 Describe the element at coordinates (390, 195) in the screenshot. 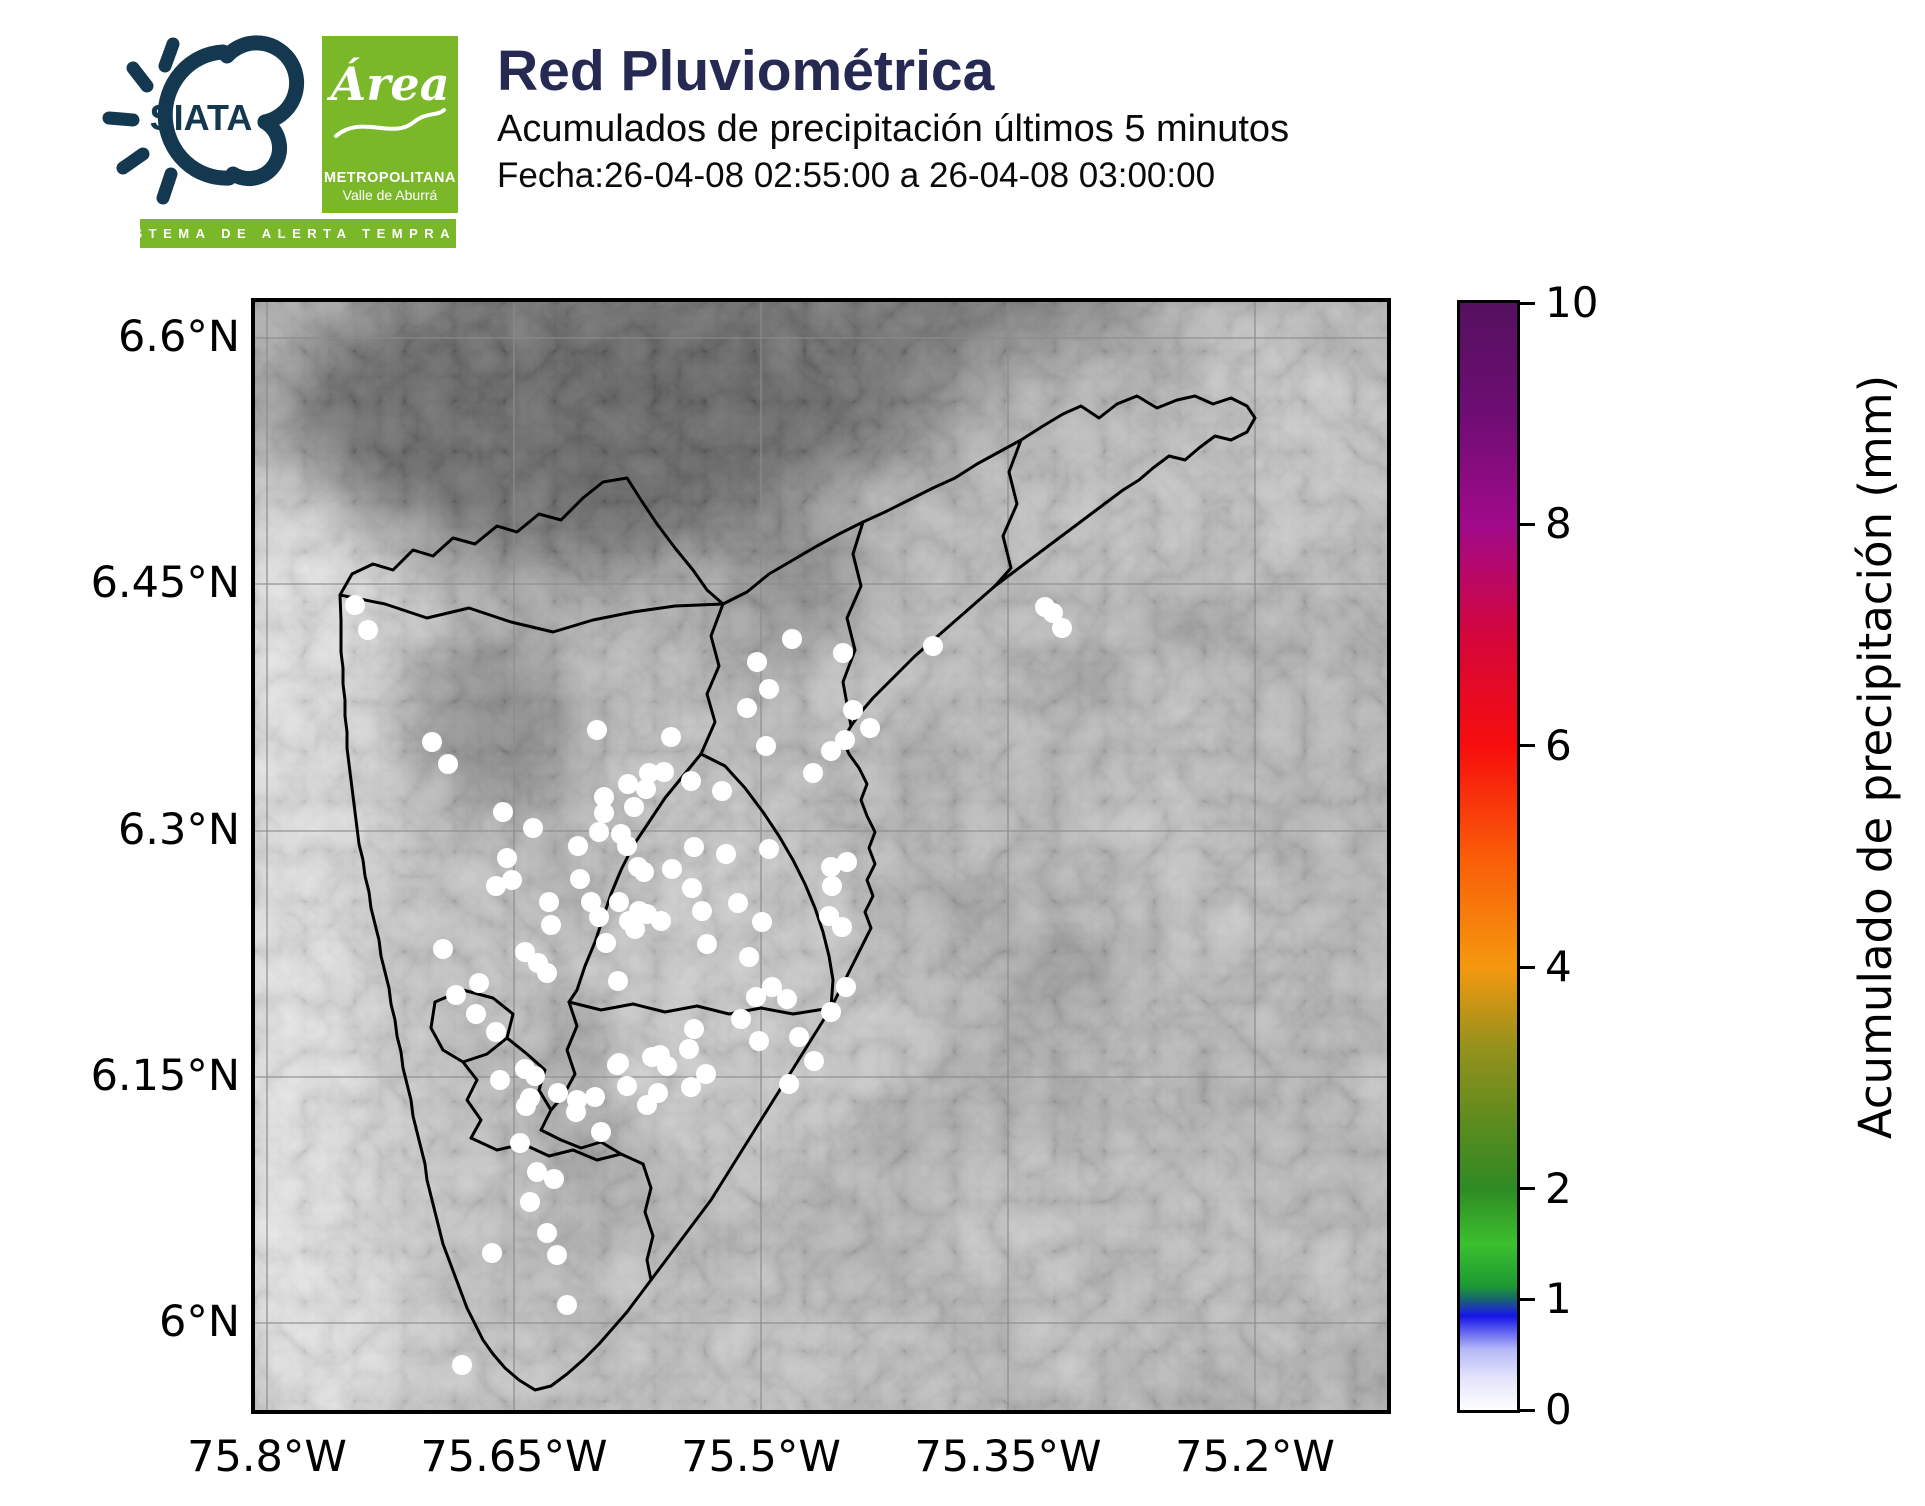

I see `area-logo-line2: Valle de Aburrá` at that location.